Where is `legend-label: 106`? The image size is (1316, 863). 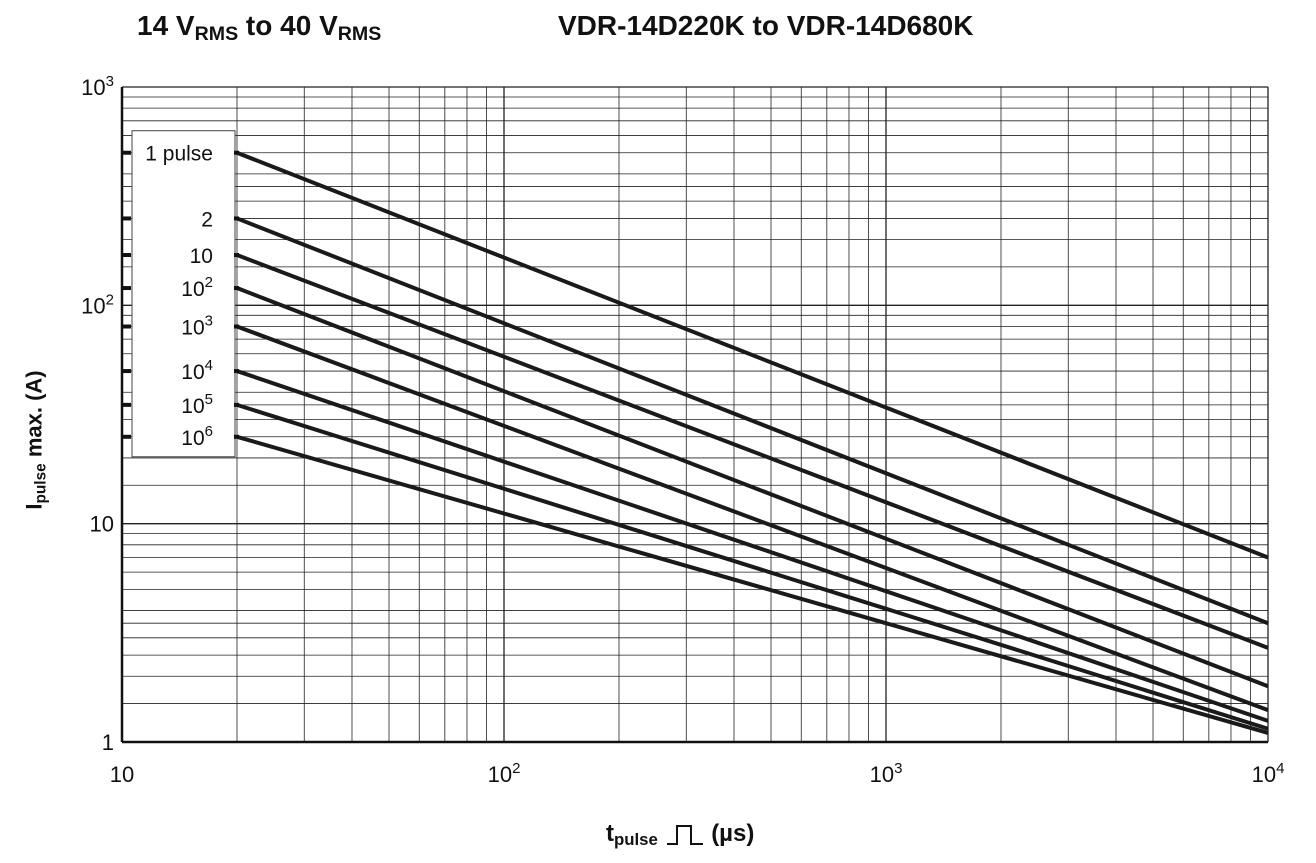
legend-label: 106 is located at coordinates (197, 436).